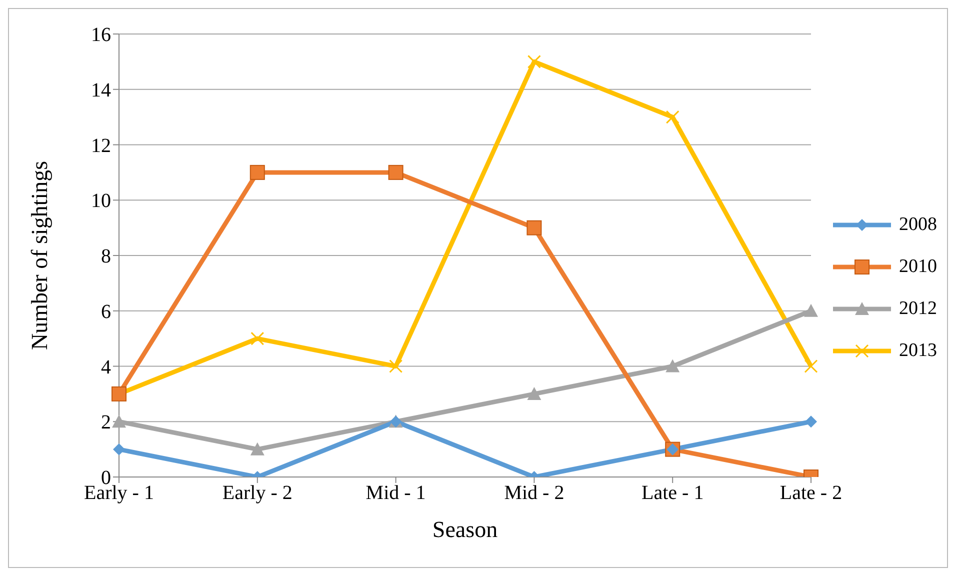  What do you see at coordinates (534, 493) in the screenshot?
I see `x-tick-label: Mid - 2` at bounding box center [534, 493].